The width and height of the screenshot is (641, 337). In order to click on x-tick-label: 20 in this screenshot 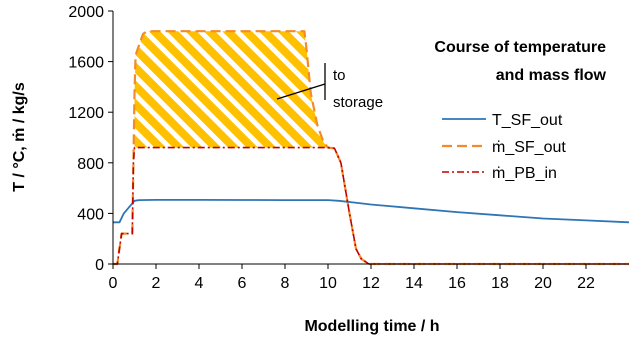, I will do `click(543, 283)`.